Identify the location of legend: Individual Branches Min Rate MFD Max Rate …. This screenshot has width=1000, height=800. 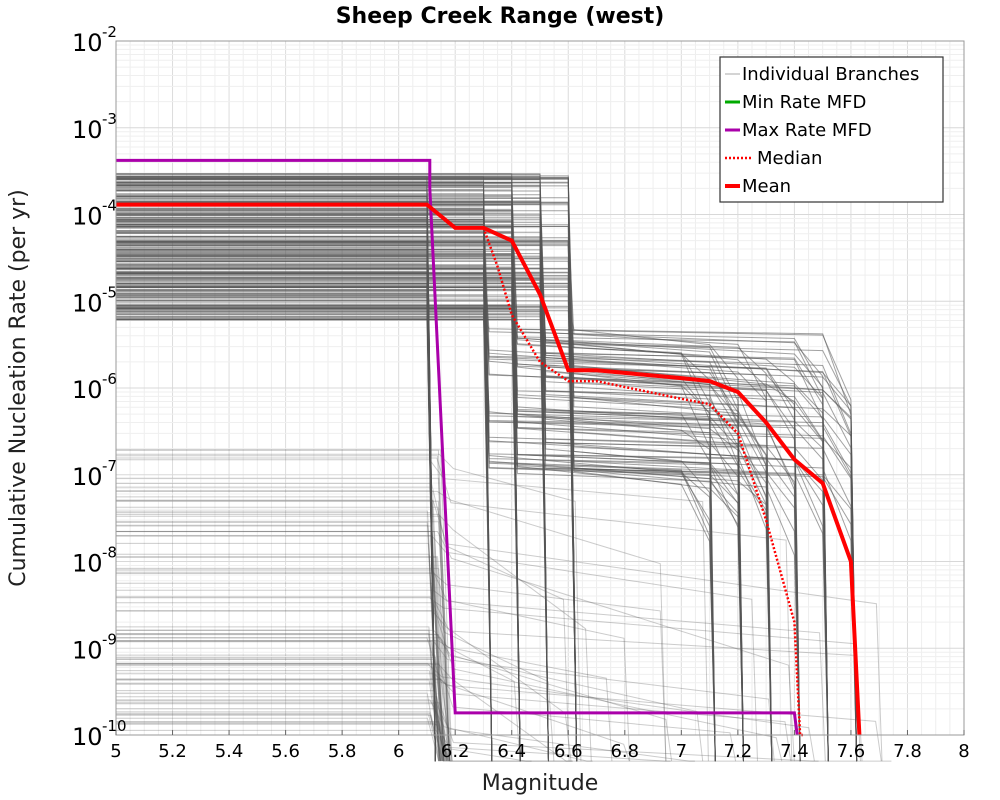
(831, 129).